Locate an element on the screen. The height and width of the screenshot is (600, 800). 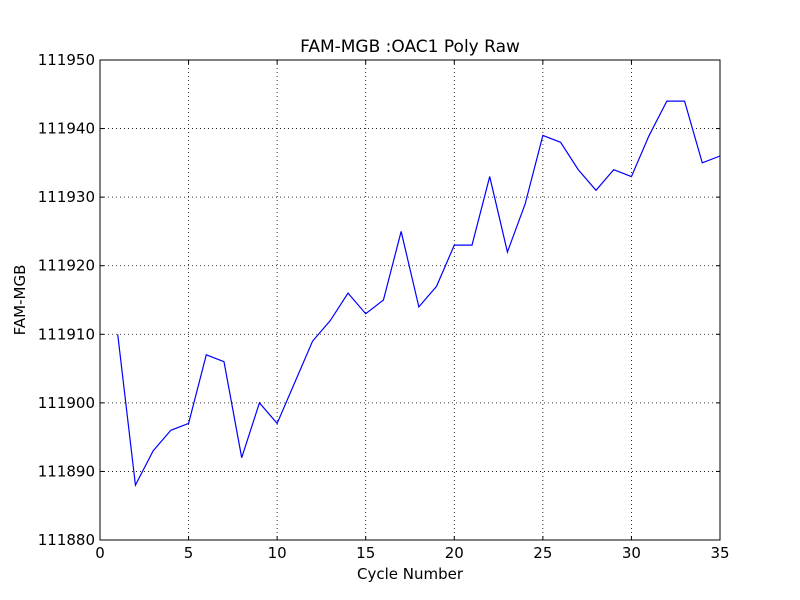
y-tick-label: 111950 is located at coordinates (66, 60).